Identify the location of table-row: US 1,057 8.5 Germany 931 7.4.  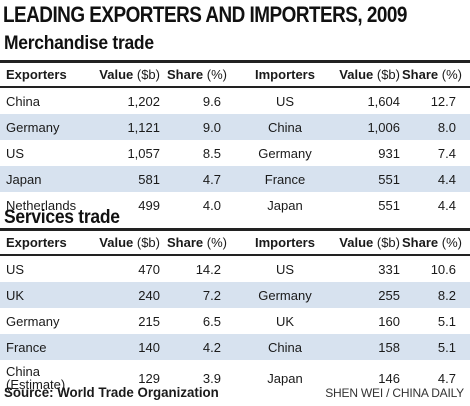
(235, 153).